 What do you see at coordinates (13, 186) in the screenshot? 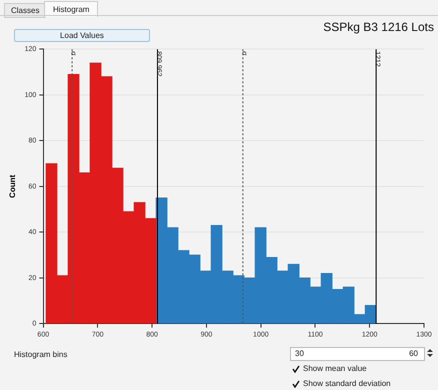
I see `y-axis-title: Count` at bounding box center [13, 186].